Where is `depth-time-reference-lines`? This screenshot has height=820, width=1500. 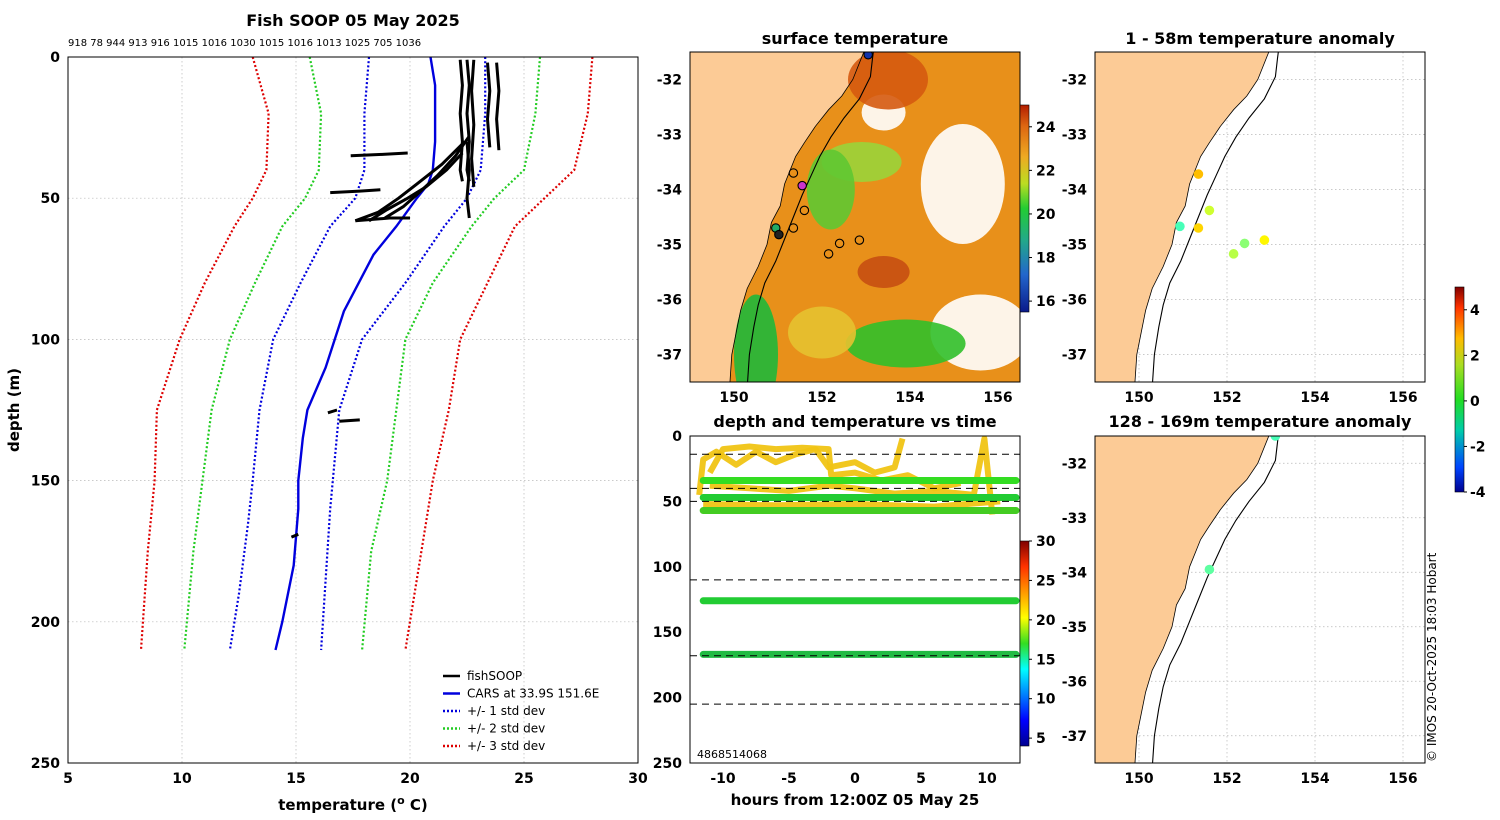 depth-time-reference-lines is located at coordinates (855, 579).